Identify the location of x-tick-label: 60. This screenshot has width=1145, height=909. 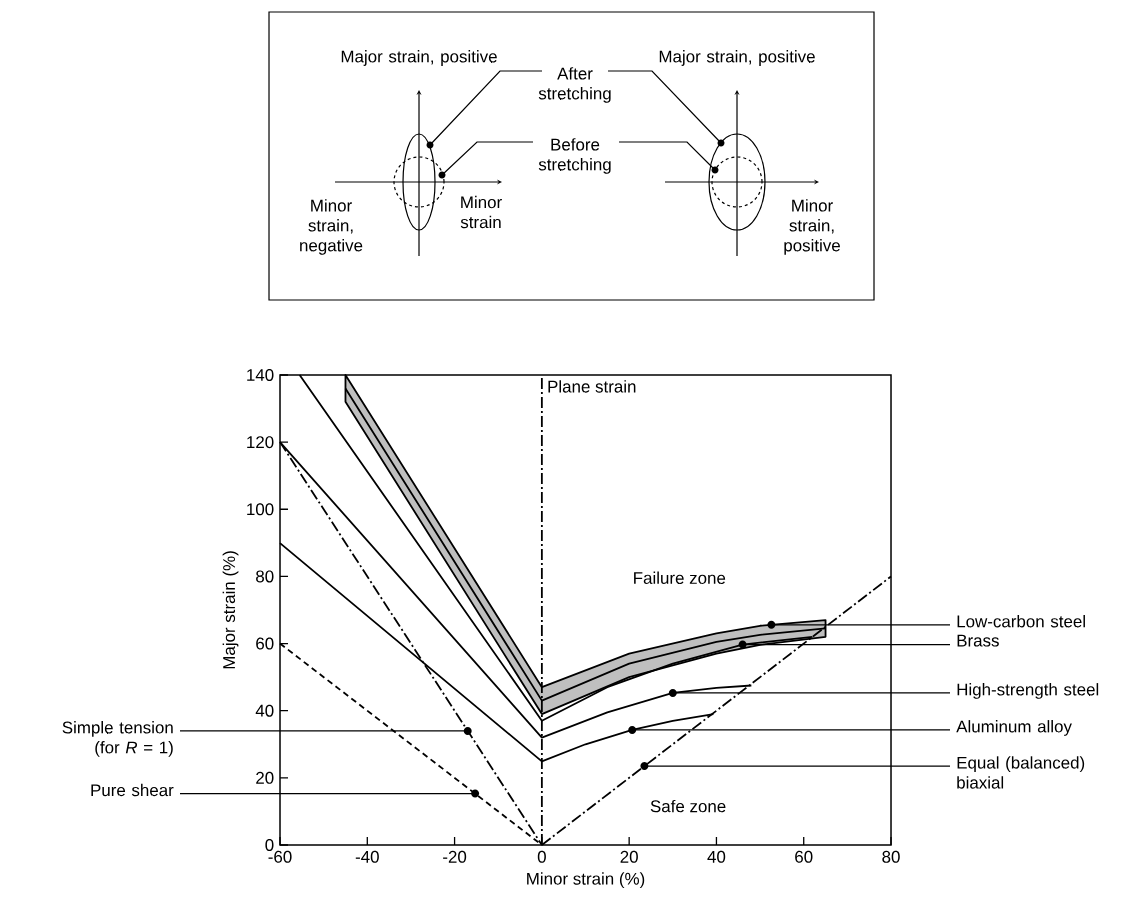
(804, 856).